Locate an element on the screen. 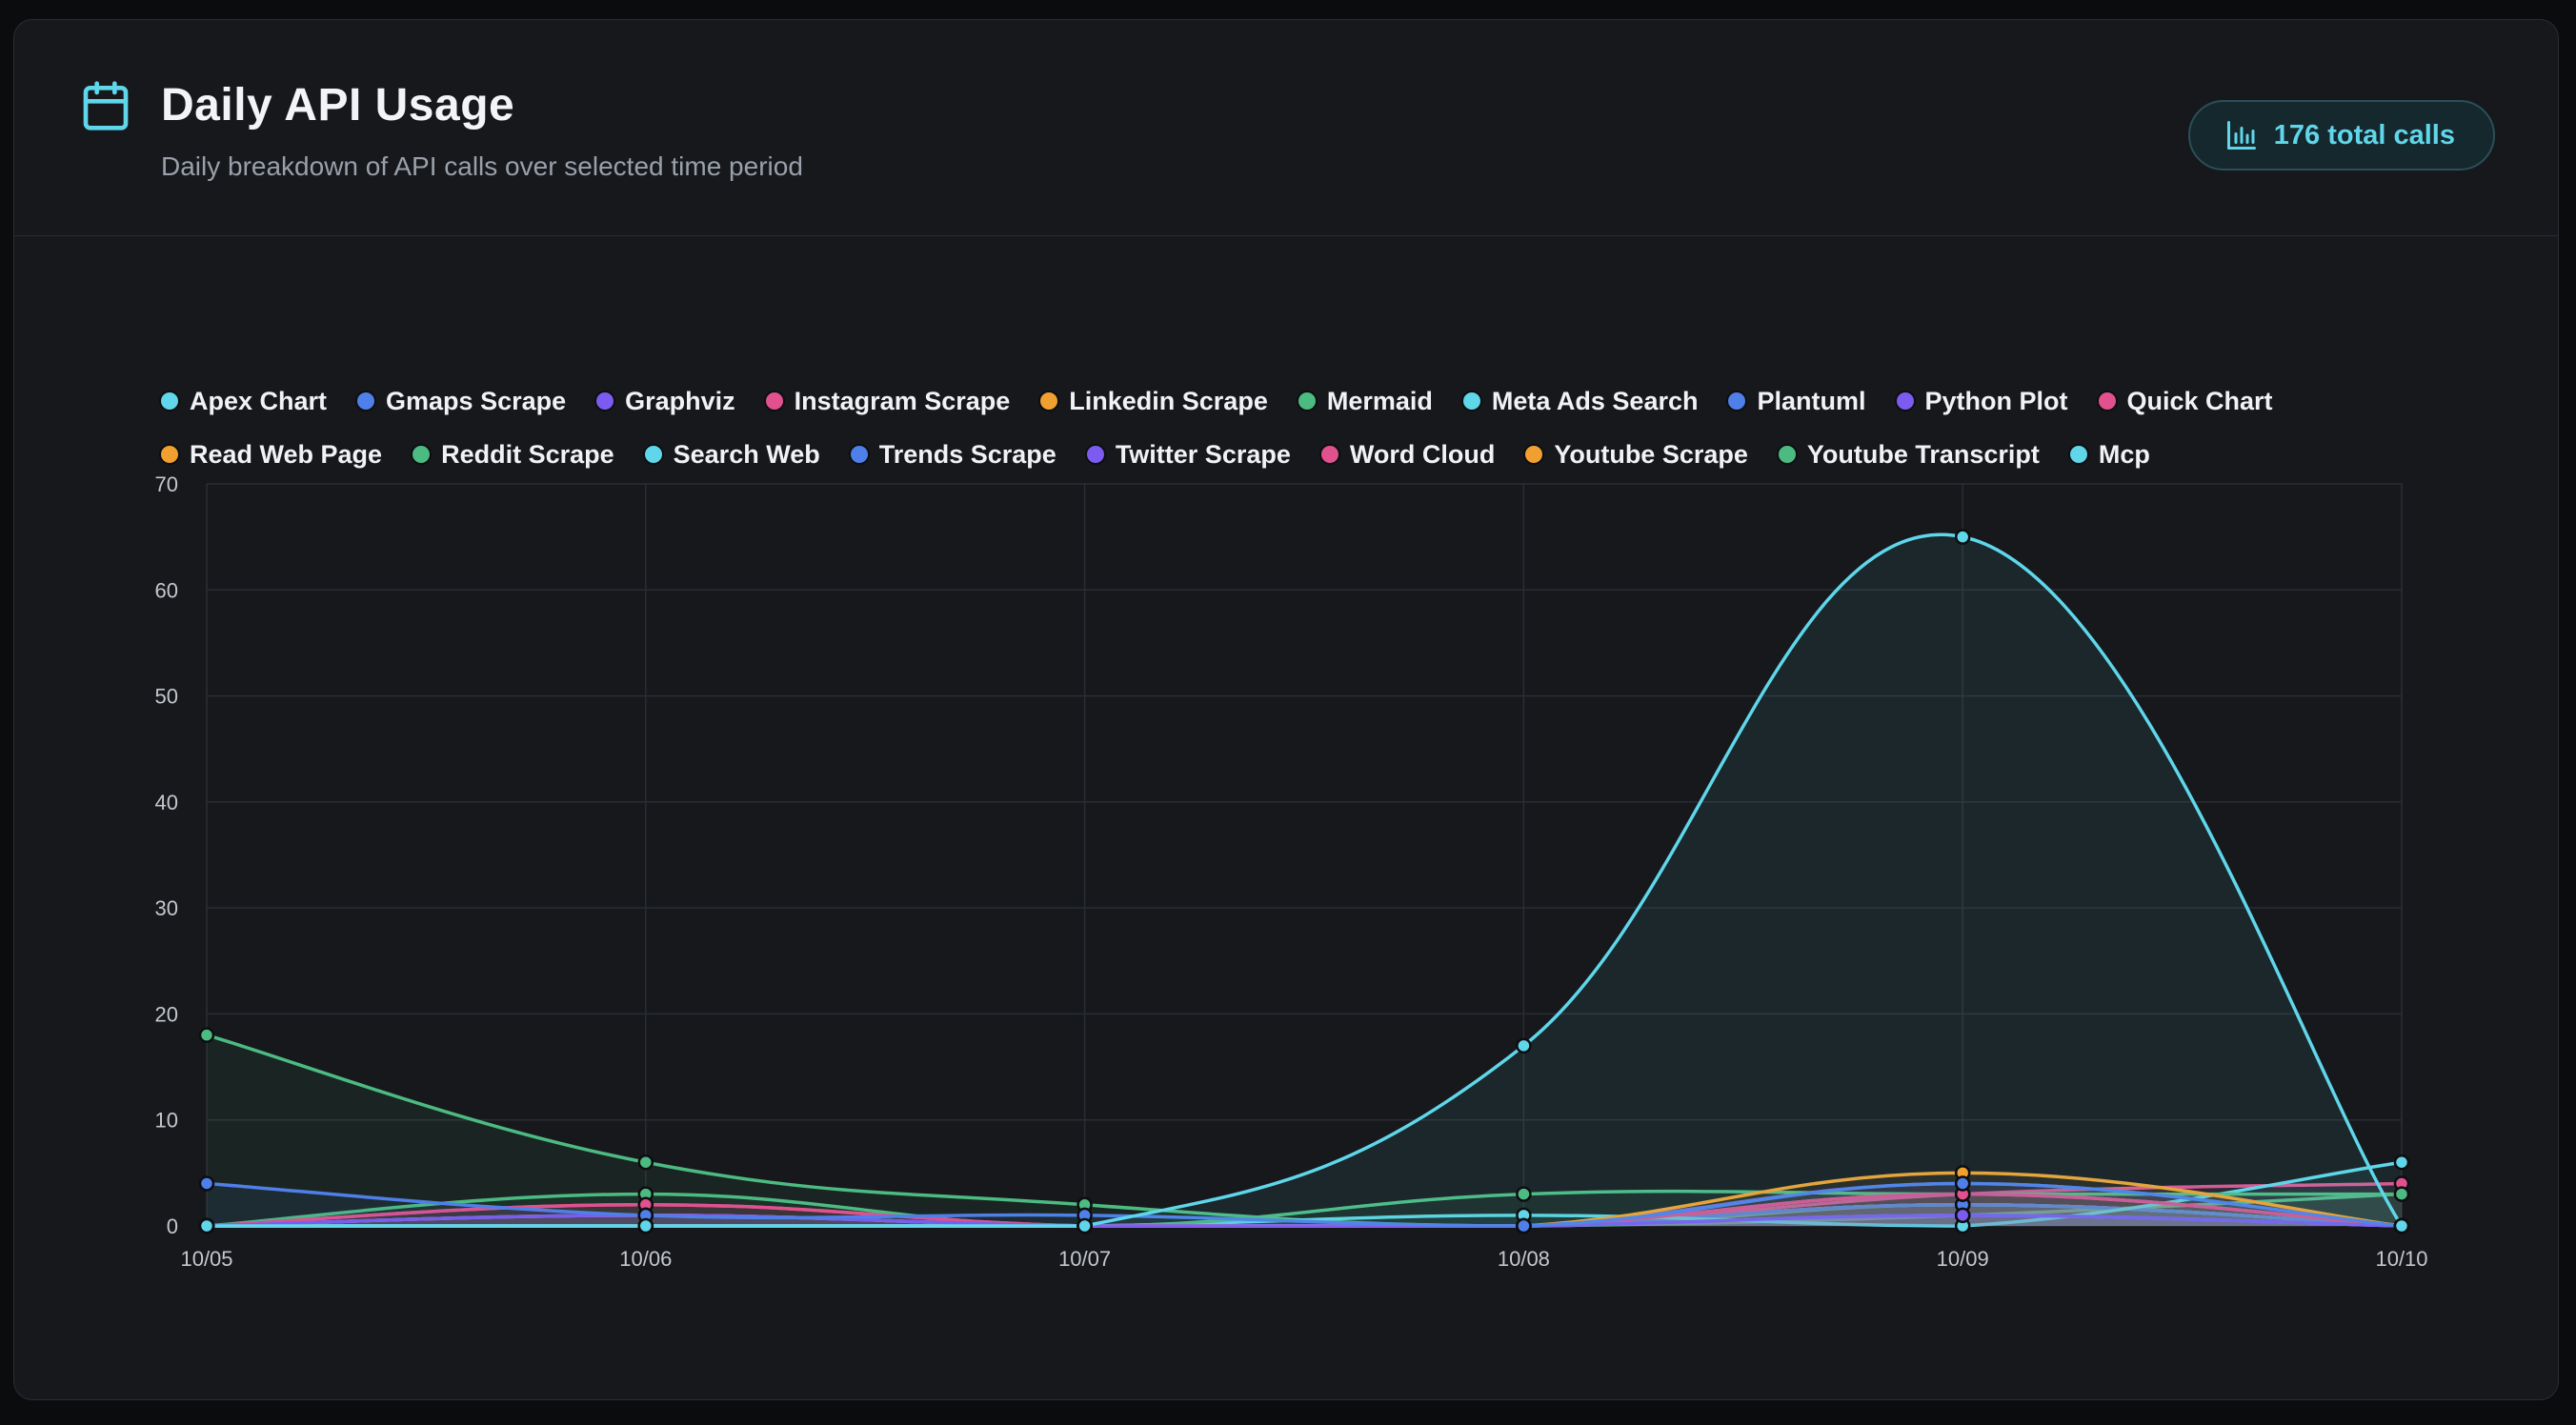 The width and height of the screenshot is (2576, 1425). legend-item-youtube-scrape: Youtube Scrape is located at coordinates (1635, 454).